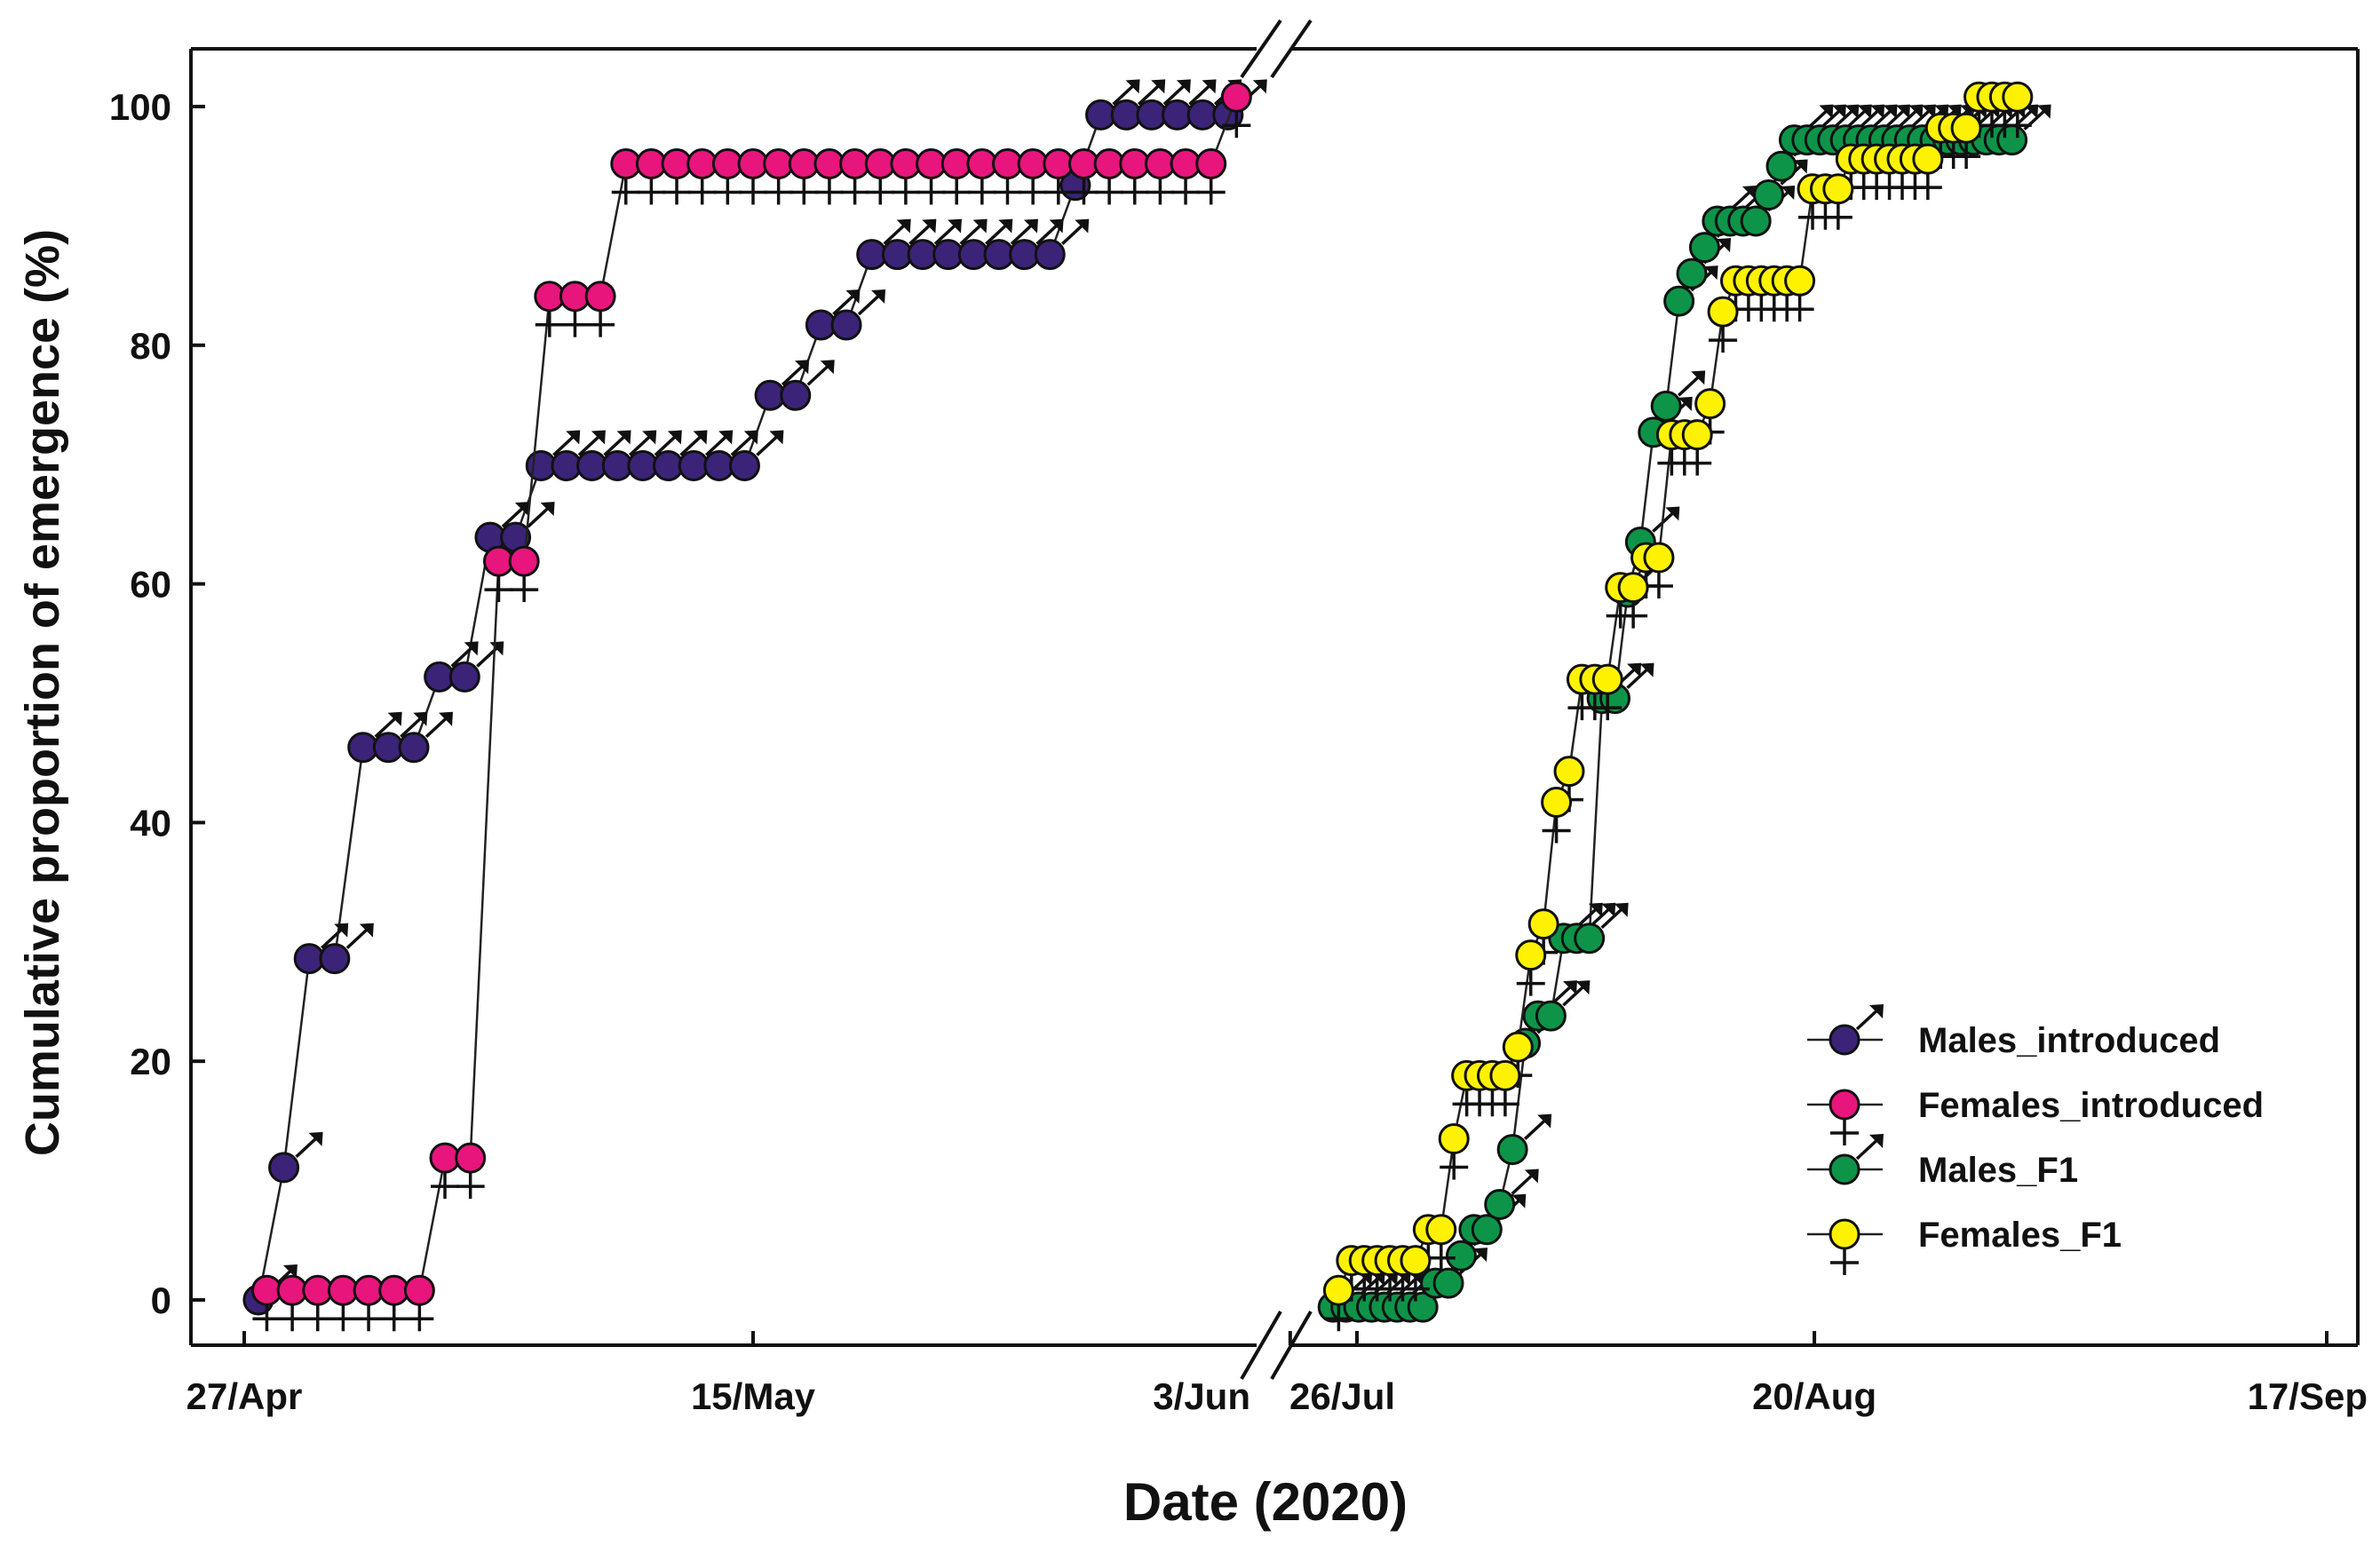 The image size is (2380, 1545). What do you see at coordinates (150, 585) in the screenshot?
I see `y-tick-label: 60` at bounding box center [150, 585].